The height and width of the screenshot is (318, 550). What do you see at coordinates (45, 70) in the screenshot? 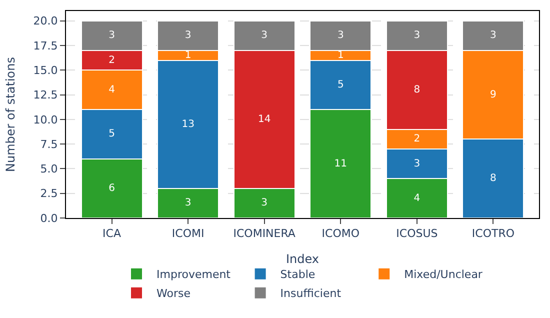
I see `y-tick-label: 15.0` at bounding box center [45, 70].